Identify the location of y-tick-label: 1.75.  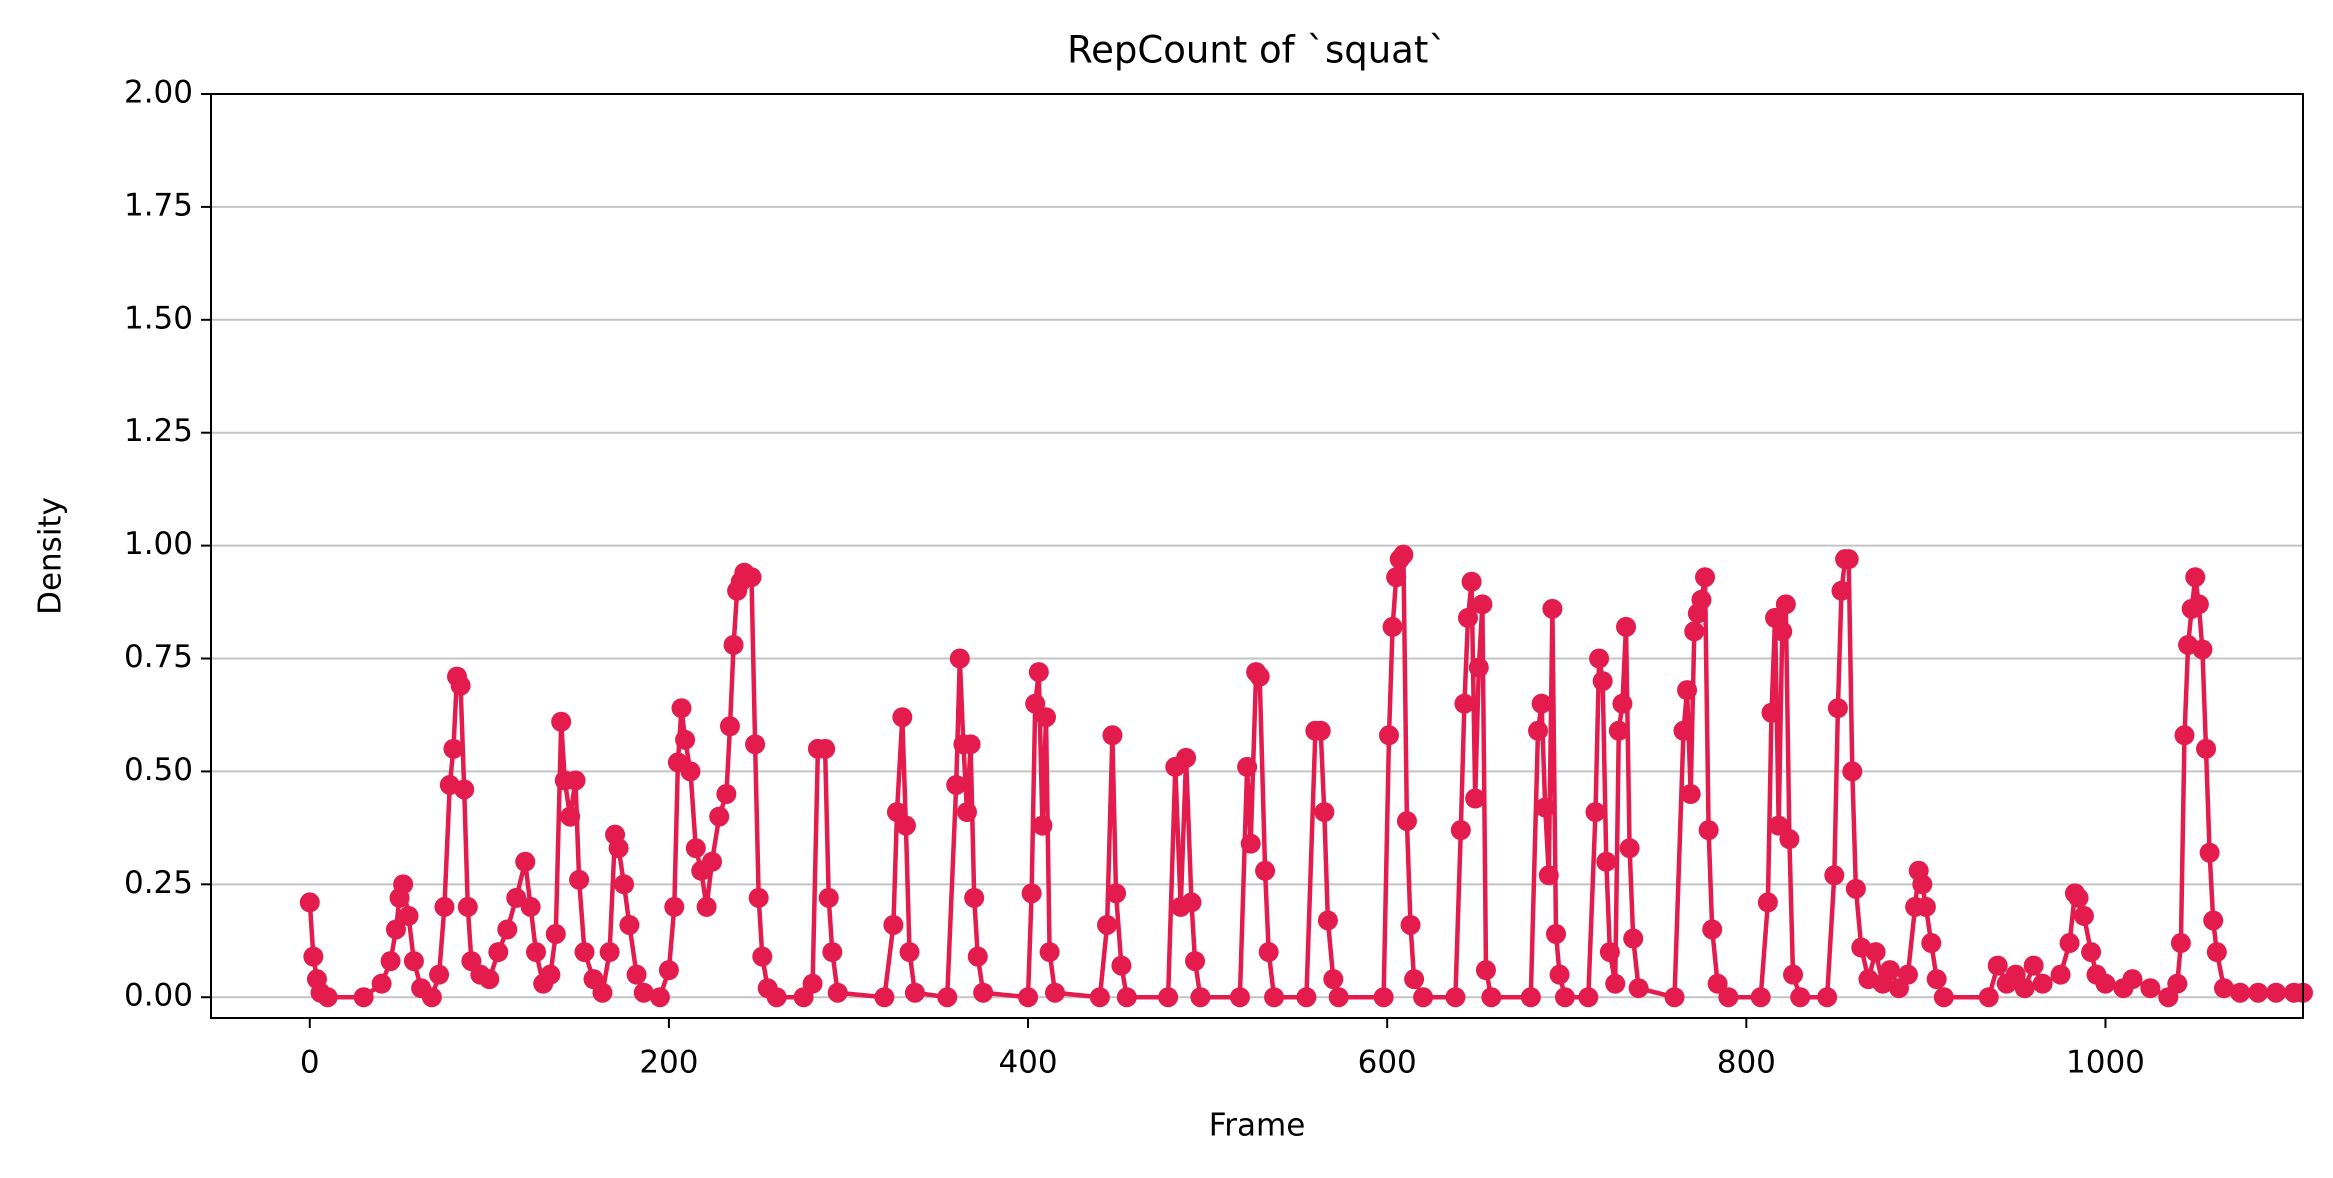
(158, 205).